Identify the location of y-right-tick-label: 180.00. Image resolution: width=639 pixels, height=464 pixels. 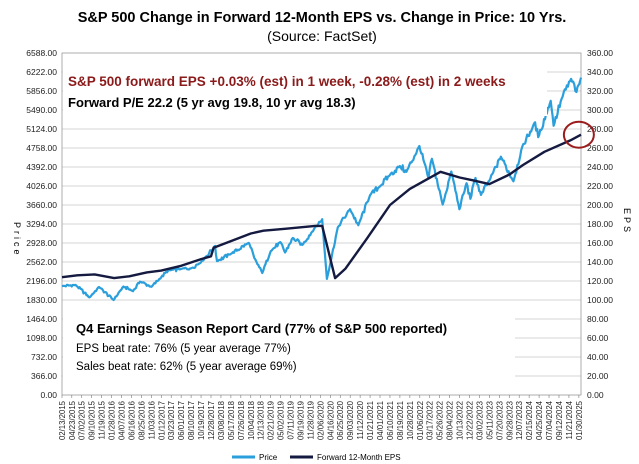
(600, 224).